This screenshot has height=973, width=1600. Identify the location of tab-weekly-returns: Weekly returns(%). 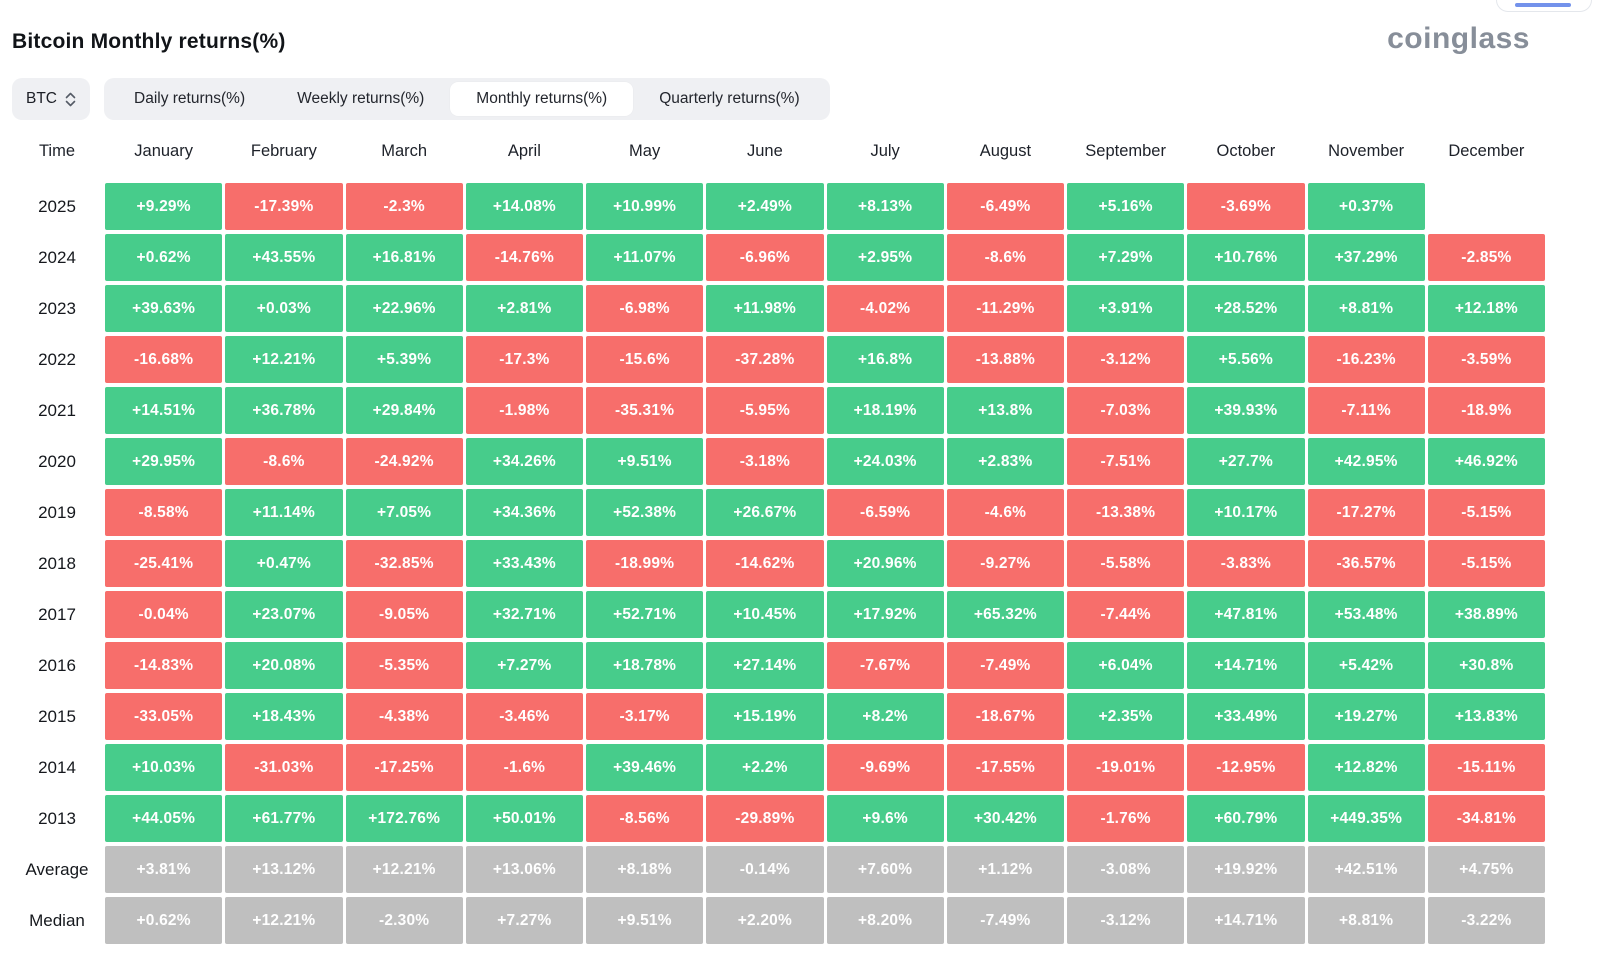
(361, 98).